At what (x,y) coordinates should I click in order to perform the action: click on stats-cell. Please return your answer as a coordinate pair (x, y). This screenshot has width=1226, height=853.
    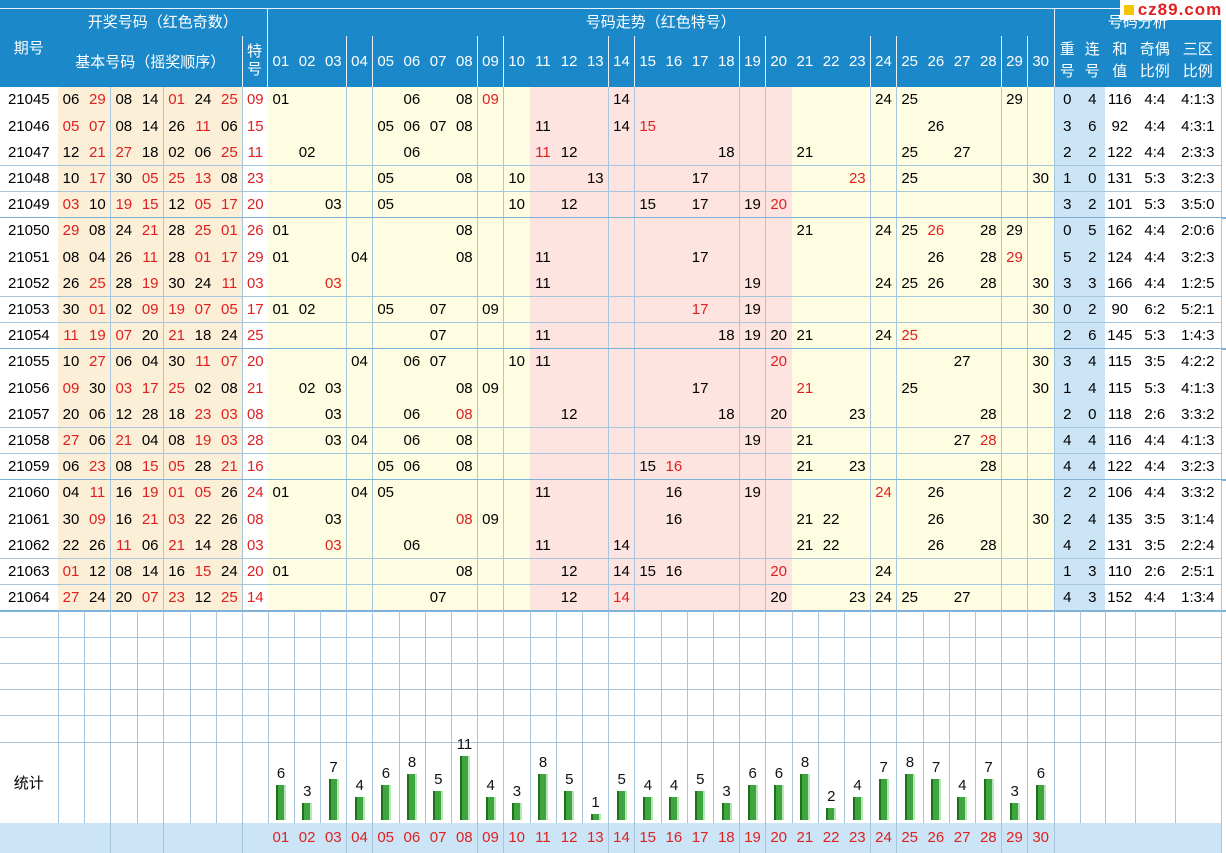
    Looking at the image, I should click on (596, 783).